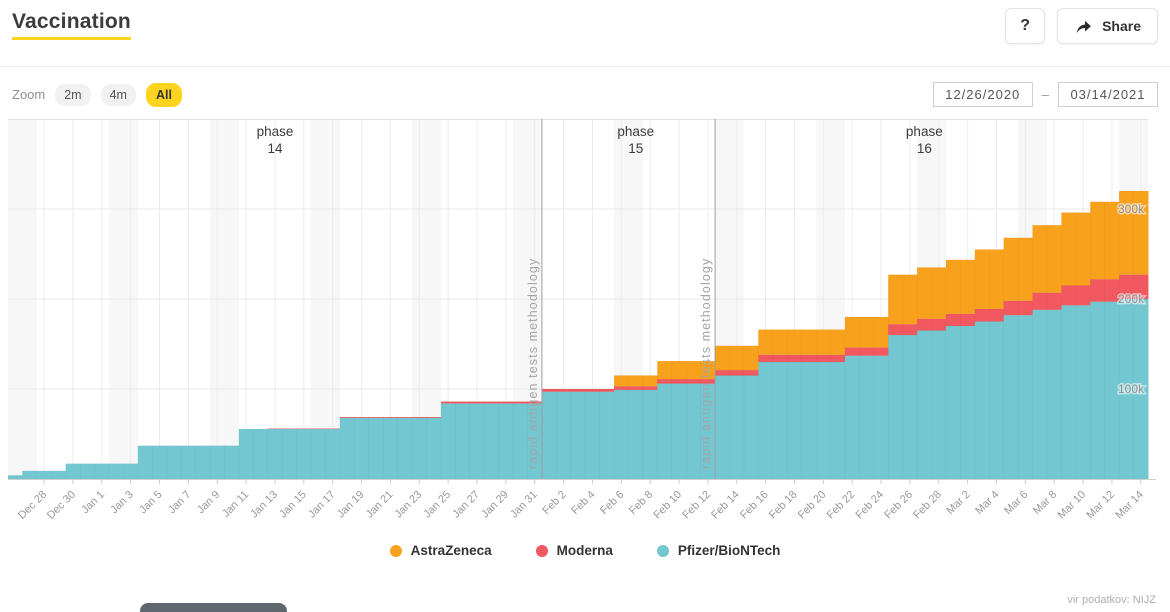  What do you see at coordinates (612, 503) in the screenshot?
I see `svg-text: Feb 6` at bounding box center [612, 503].